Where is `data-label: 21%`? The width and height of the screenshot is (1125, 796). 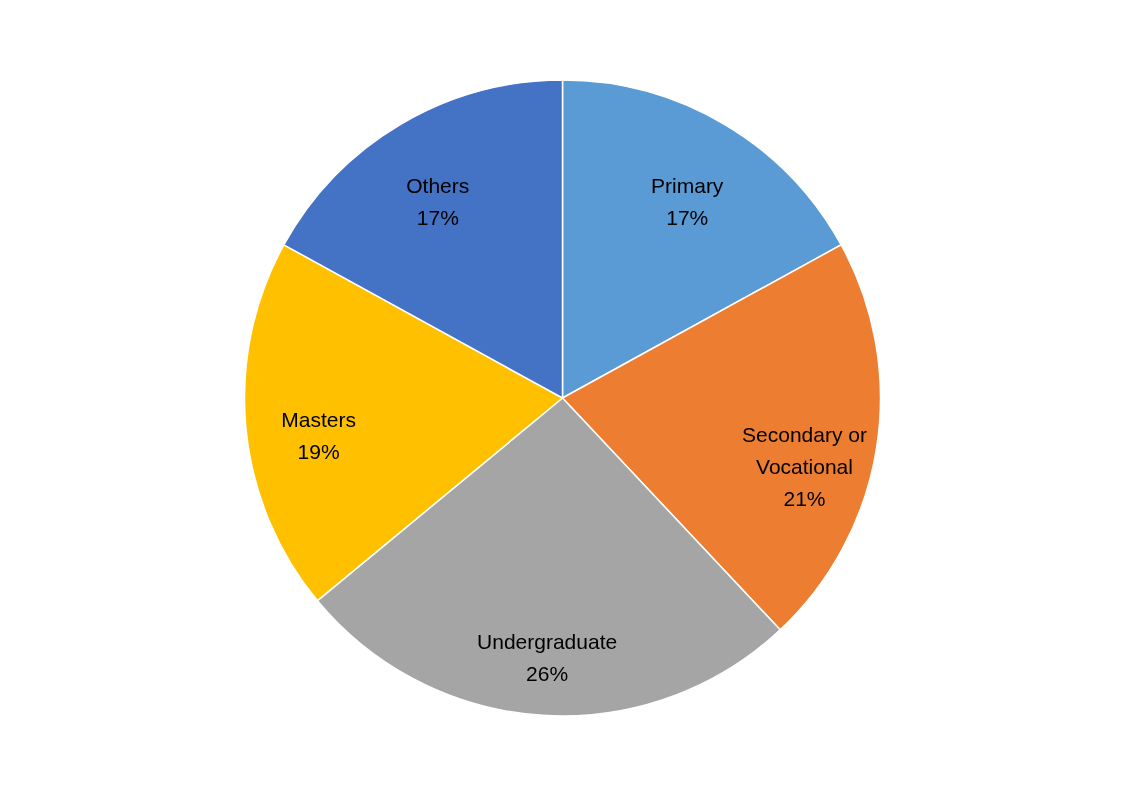
data-label: 21% is located at coordinates (804, 499).